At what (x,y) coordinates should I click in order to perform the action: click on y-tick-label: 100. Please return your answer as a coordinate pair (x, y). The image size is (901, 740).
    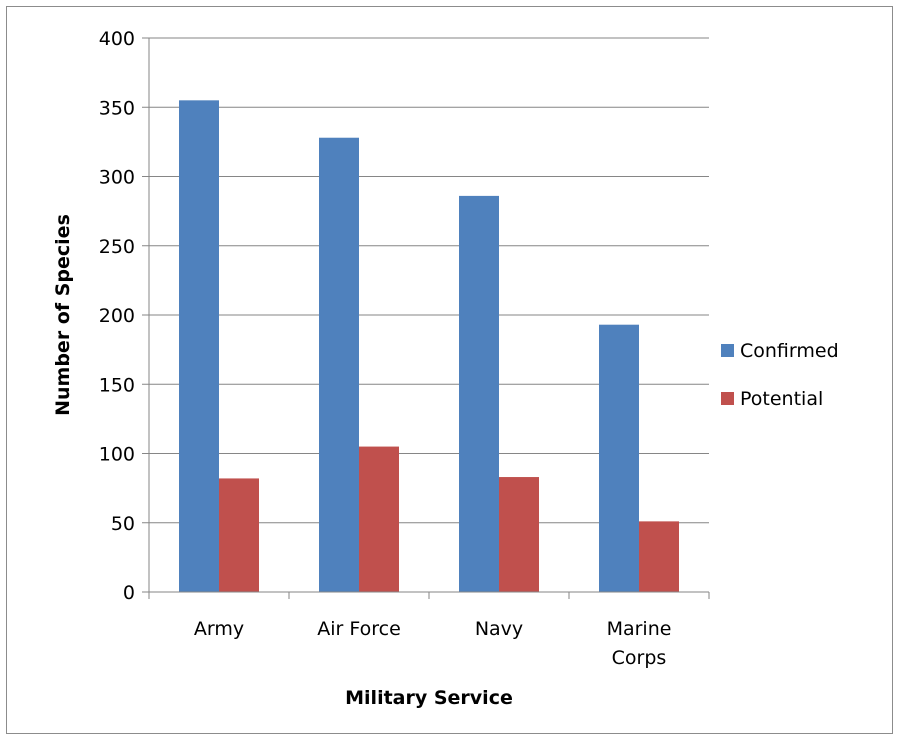
    Looking at the image, I should click on (117, 455).